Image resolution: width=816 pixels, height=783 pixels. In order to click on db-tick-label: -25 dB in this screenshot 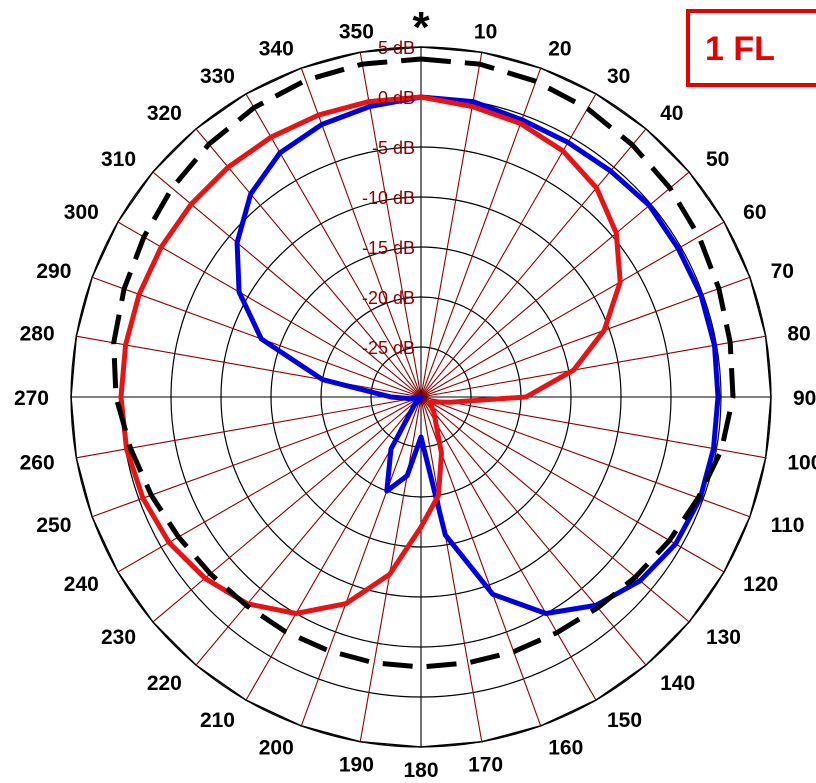, I will do `click(388, 348)`.